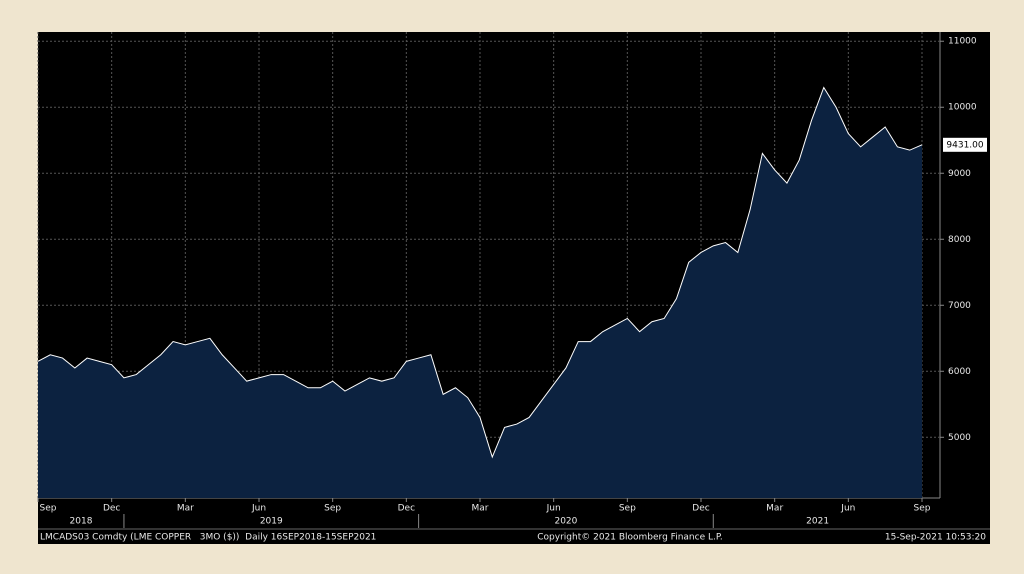 The width and height of the screenshot is (1024, 574). I want to click on y-tick-label: 9000, so click(959, 174).